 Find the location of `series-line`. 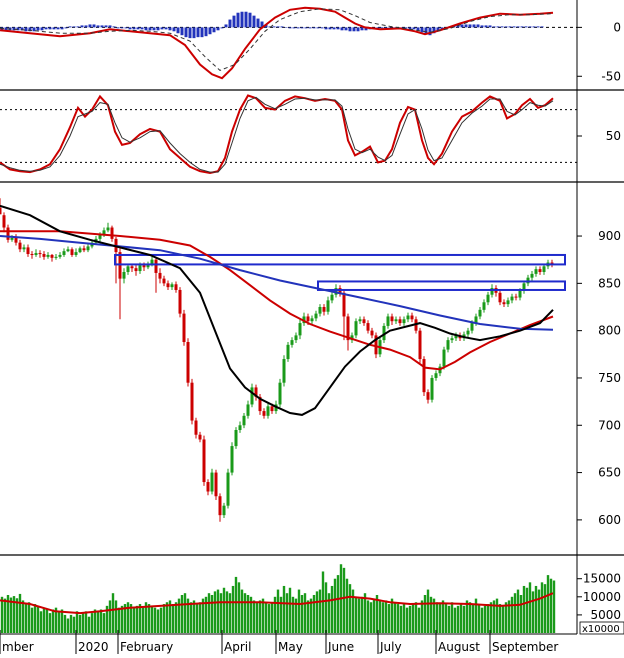

series-line is located at coordinates (277, 283).